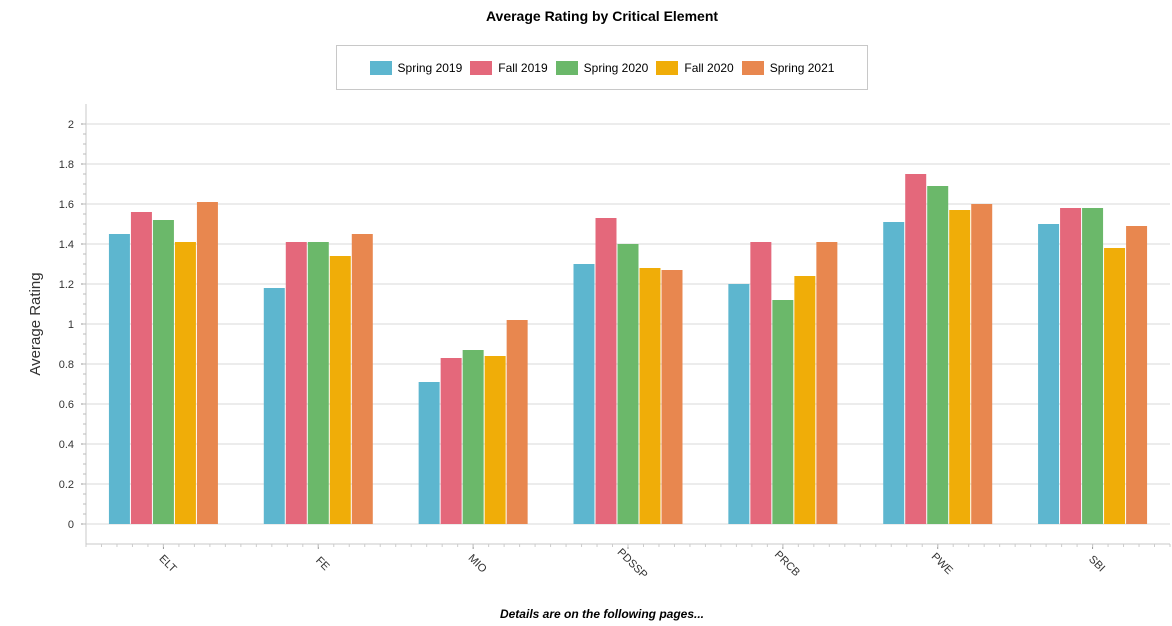 This screenshot has width=1172, height=626. I want to click on bar-elt-spring-2020, so click(163, 372).